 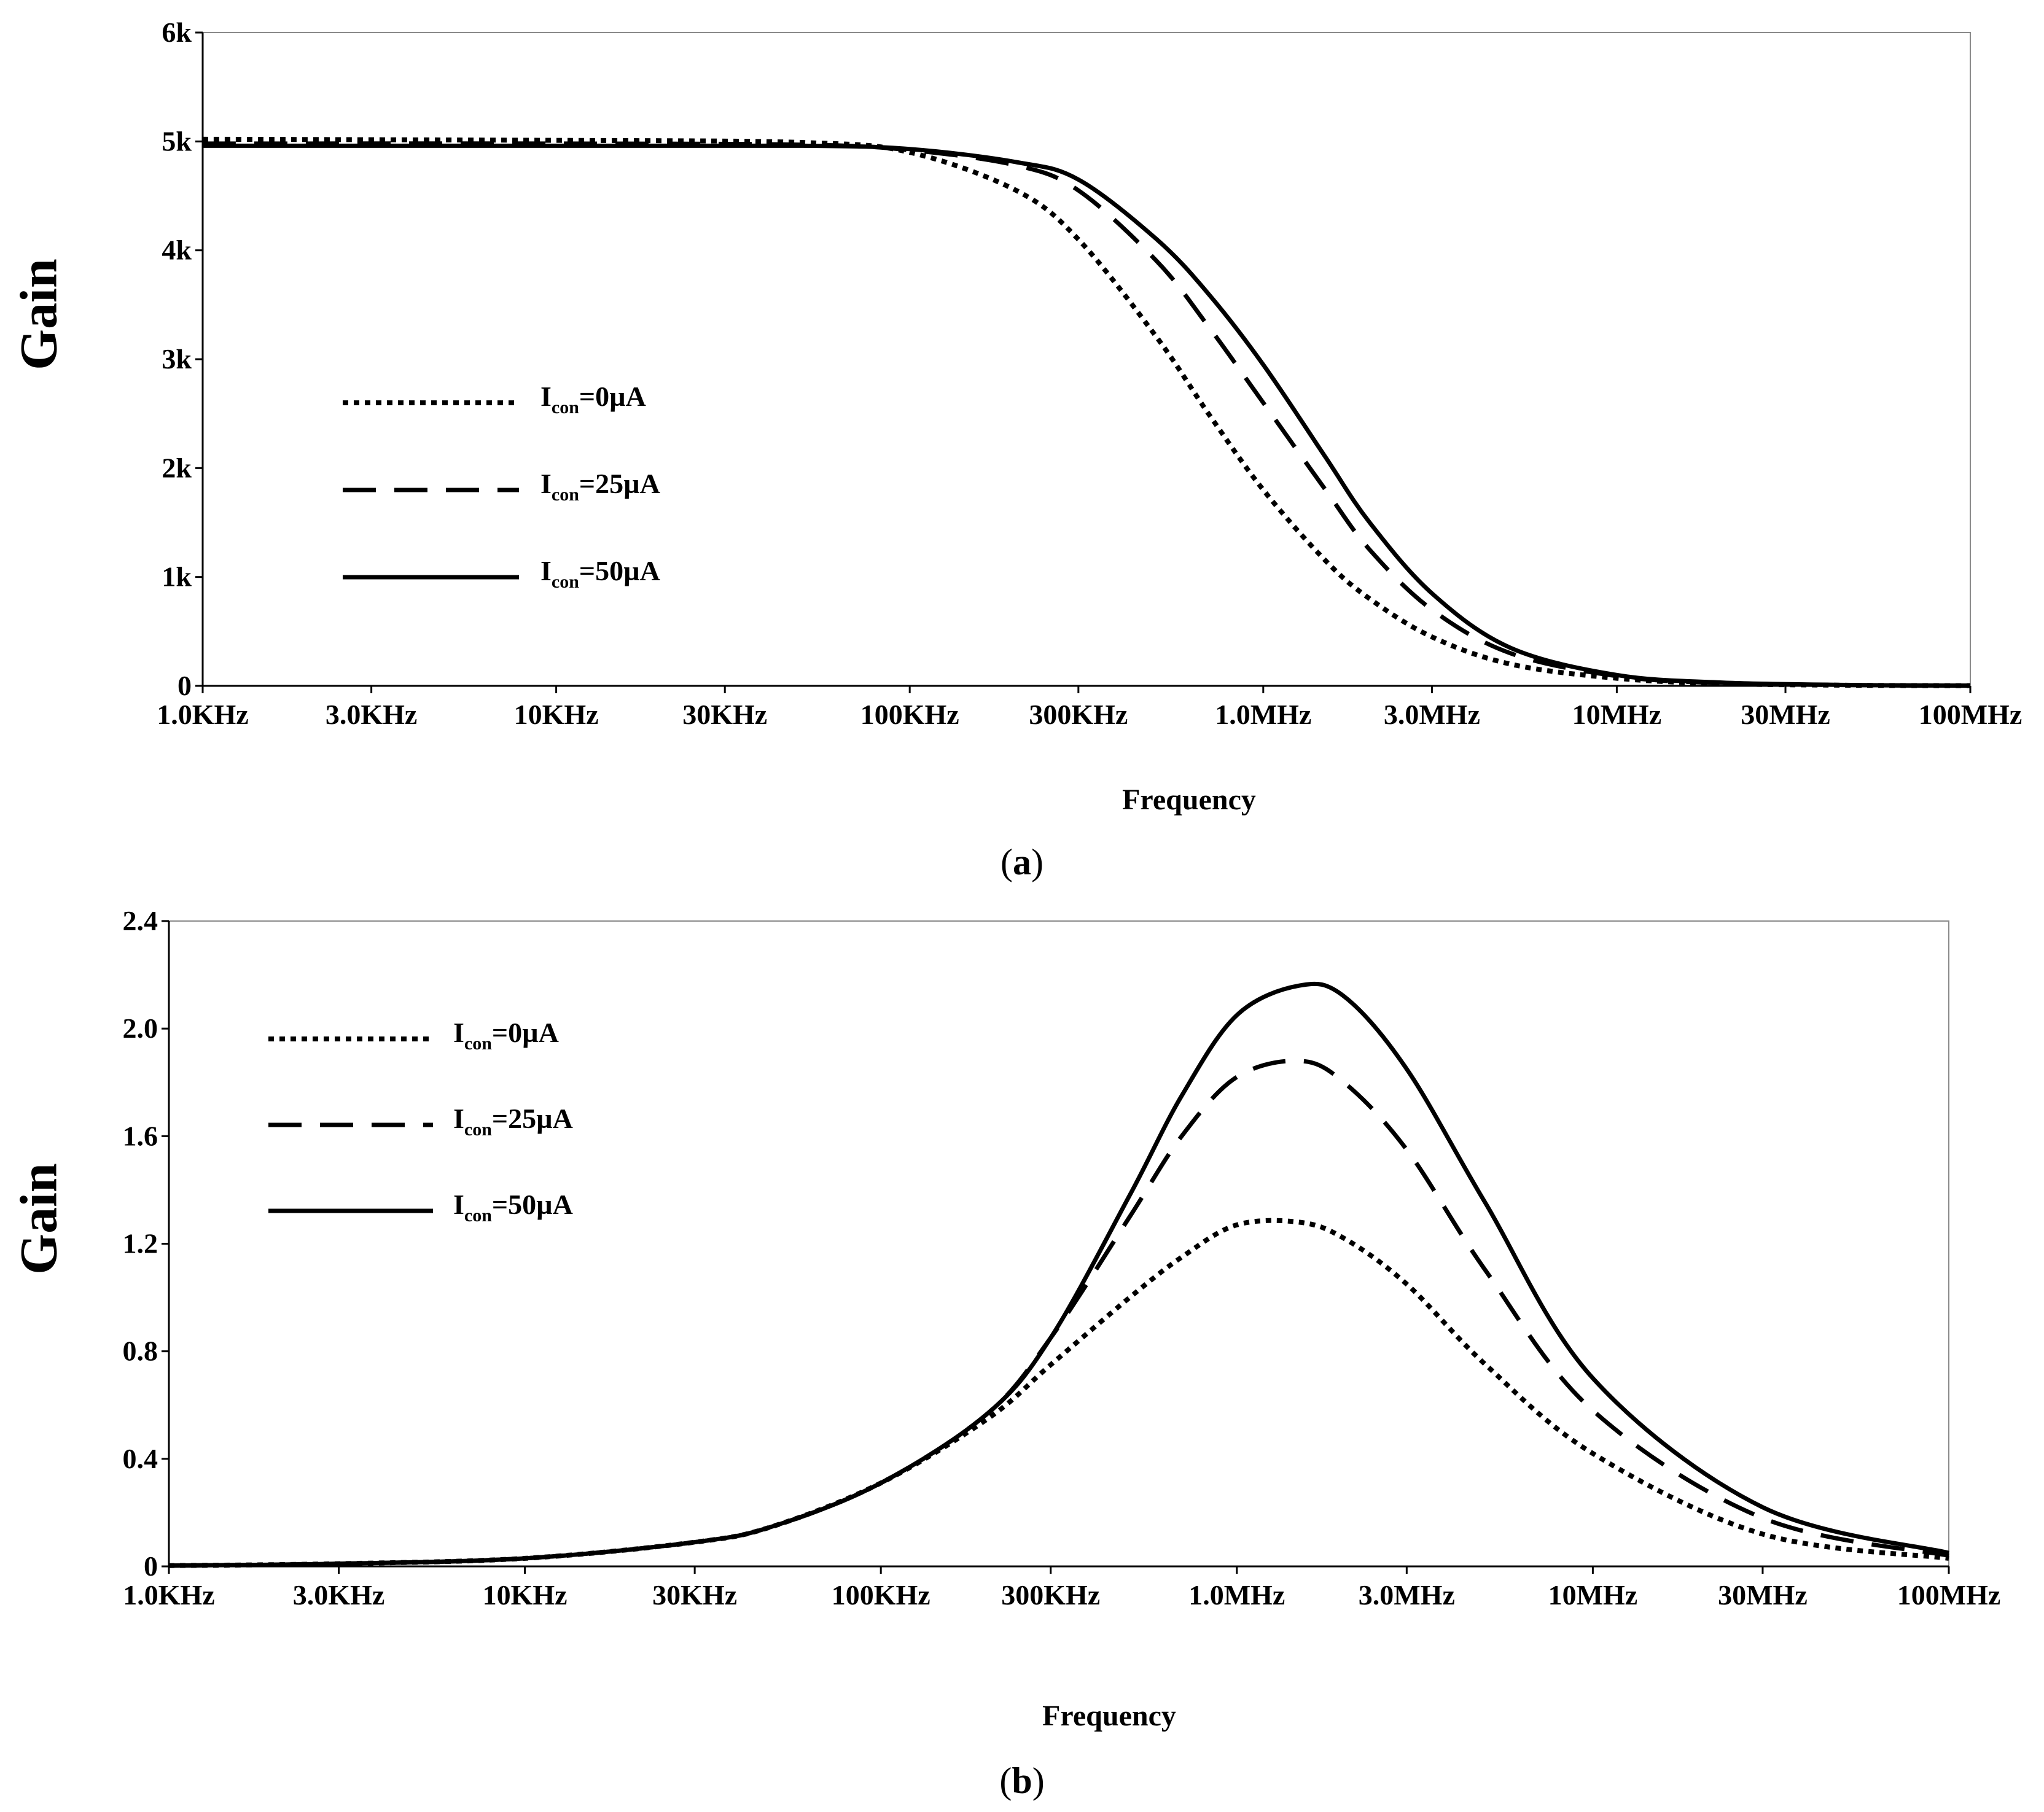 What do you see at coordinates (177, 32) in the screenshot?
I see `y-tick-label: 6k` at bounding box center [177, 32].